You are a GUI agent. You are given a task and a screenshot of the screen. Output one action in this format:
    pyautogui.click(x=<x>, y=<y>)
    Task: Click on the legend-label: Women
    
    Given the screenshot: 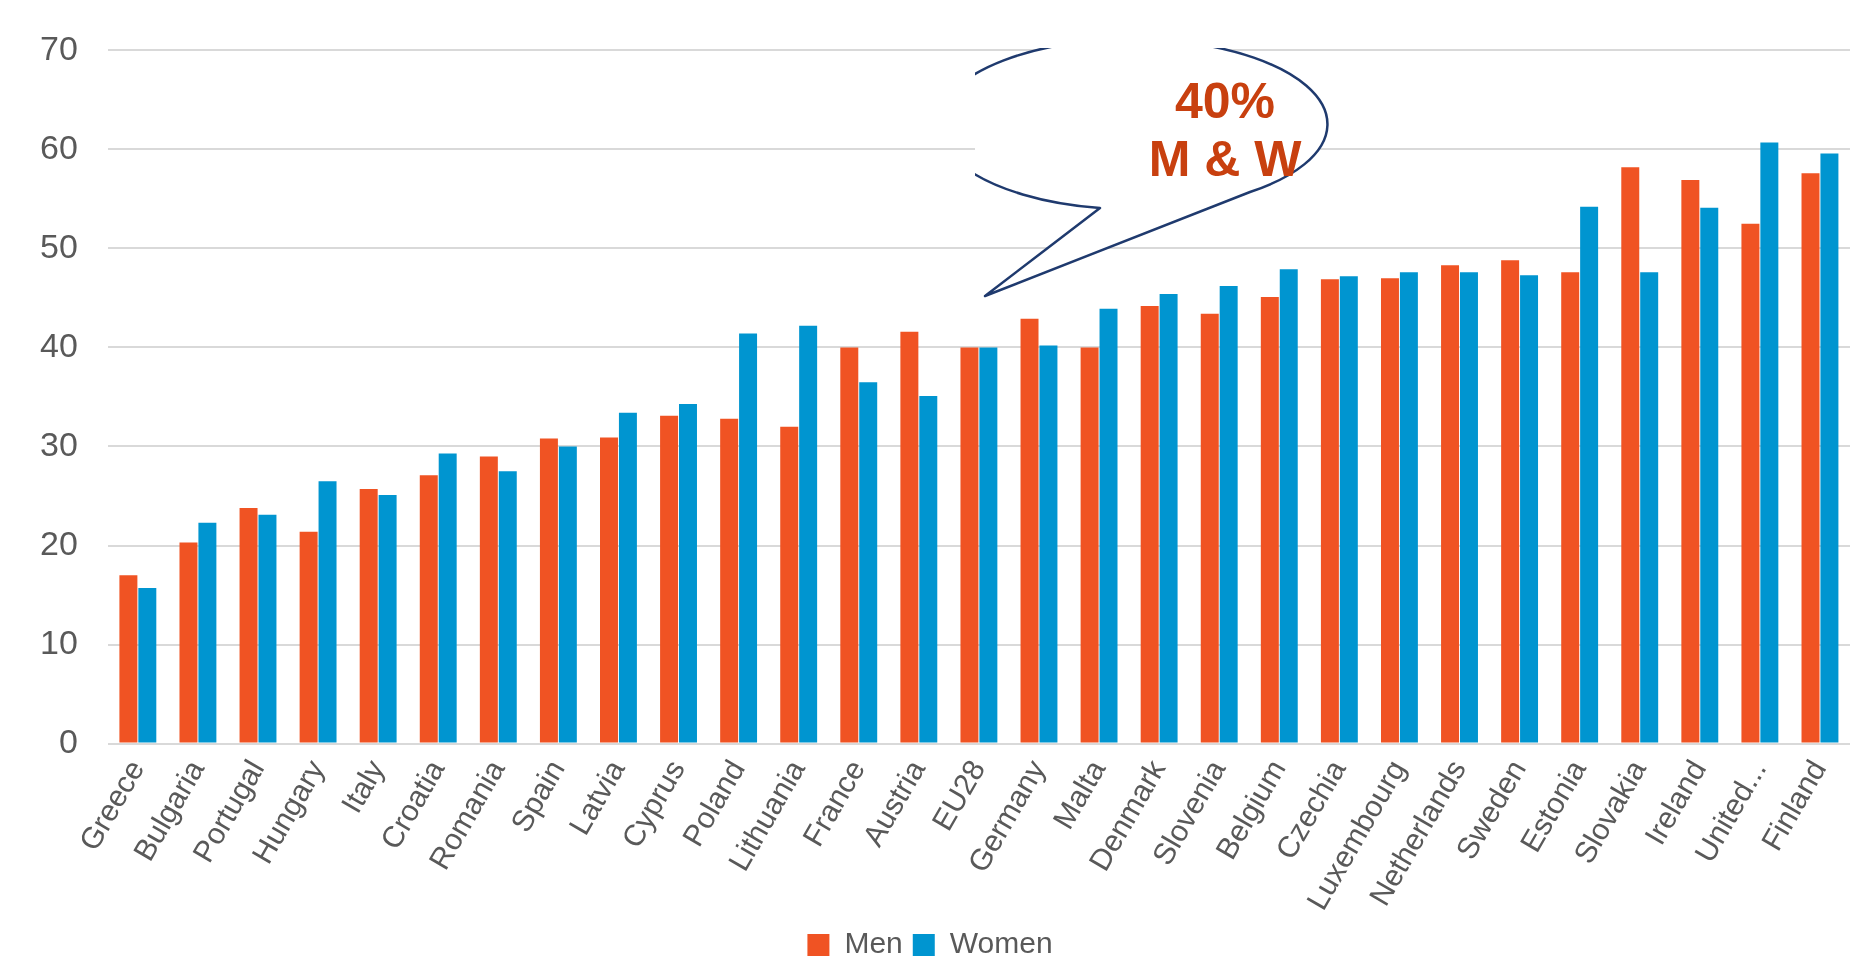 What is the action you would take?
    pyautogui.click(x=1001, y=943)
    